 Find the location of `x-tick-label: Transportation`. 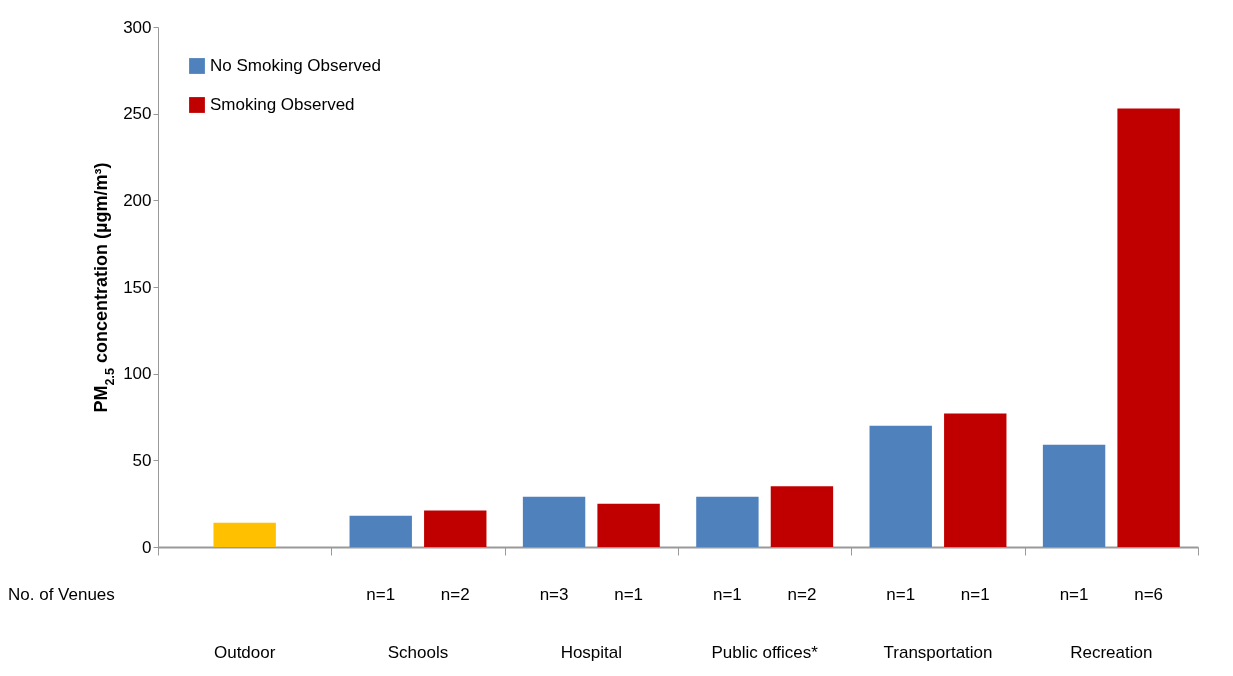

x-tick-label: Transportation is located at coordinates (938, 652).